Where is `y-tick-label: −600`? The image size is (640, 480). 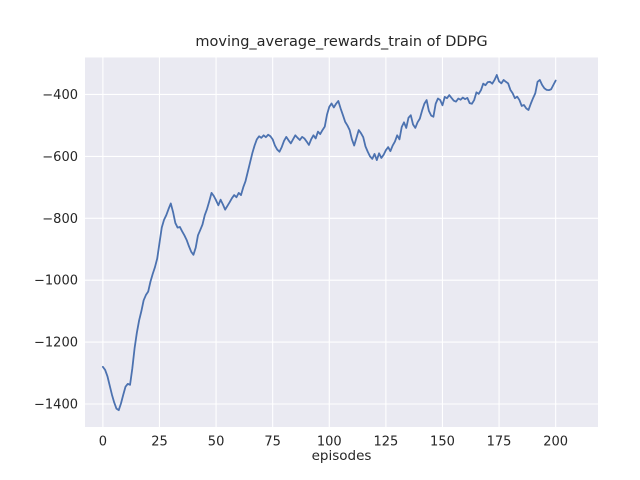
y-tick-label: −600 is located at coordinates (60, 157).